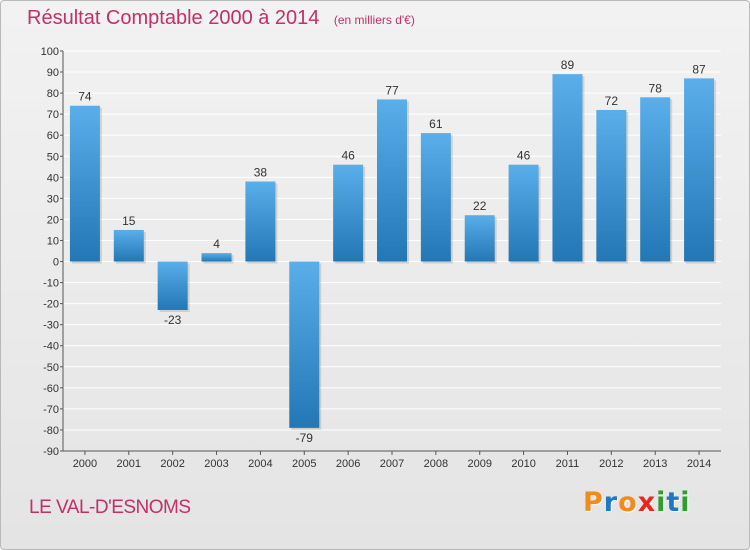  I want to click on y-tick-label: 90, so click(53, 73).